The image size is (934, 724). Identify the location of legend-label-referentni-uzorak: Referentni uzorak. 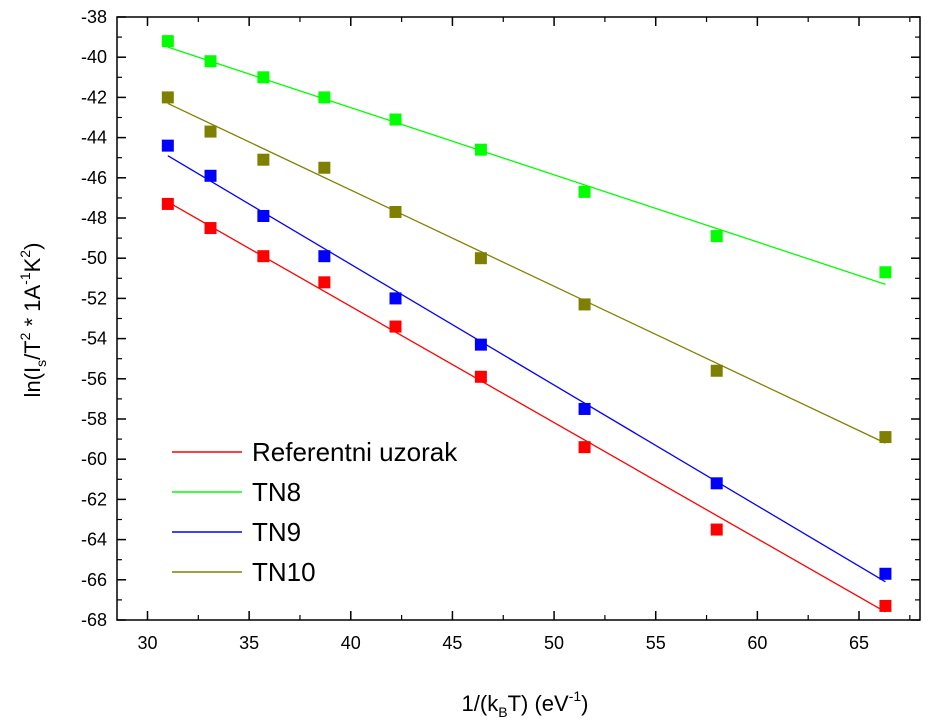
(355, 452).